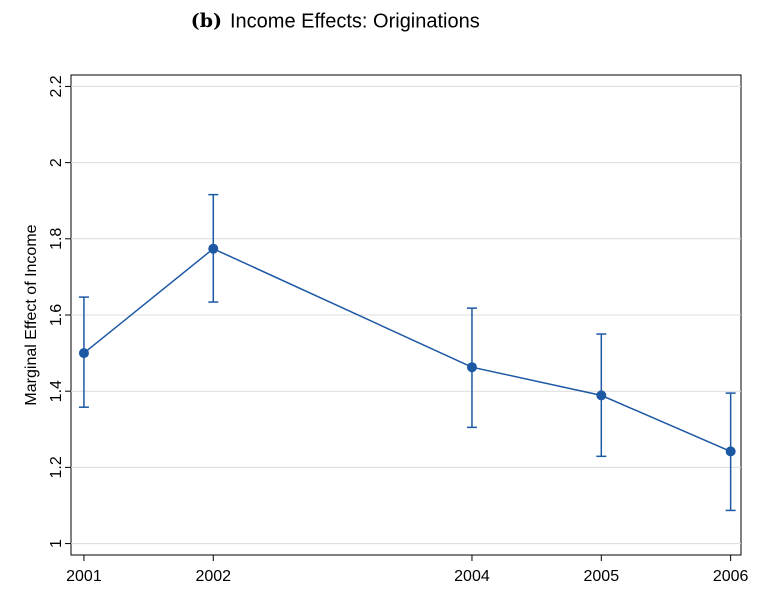  Describe the element at coordinates (731, 576) in the screenshot. I see `x-tick-label: 2006` at that location.